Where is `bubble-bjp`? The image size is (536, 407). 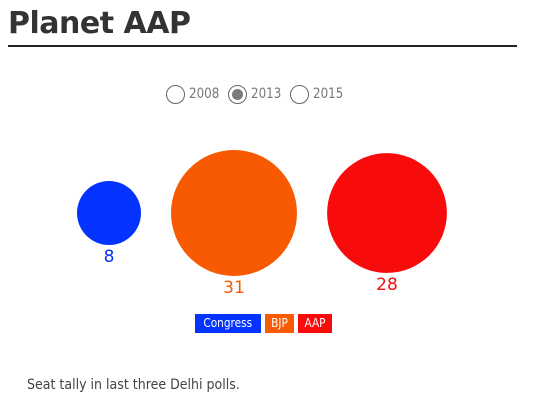 bubble-bjp is located at coordinates (234, 213).